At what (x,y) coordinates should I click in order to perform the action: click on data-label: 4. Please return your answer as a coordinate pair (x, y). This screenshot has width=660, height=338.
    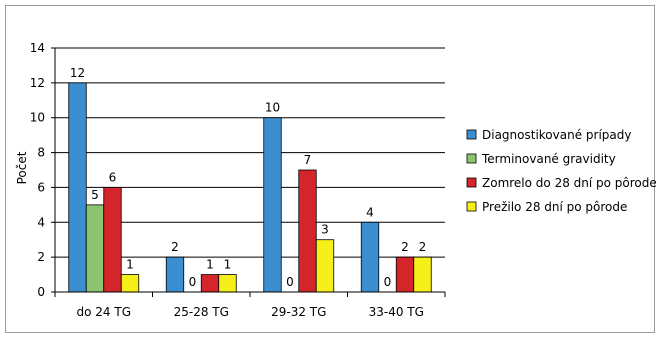
    Looking at the image, I should click on (370, 212).